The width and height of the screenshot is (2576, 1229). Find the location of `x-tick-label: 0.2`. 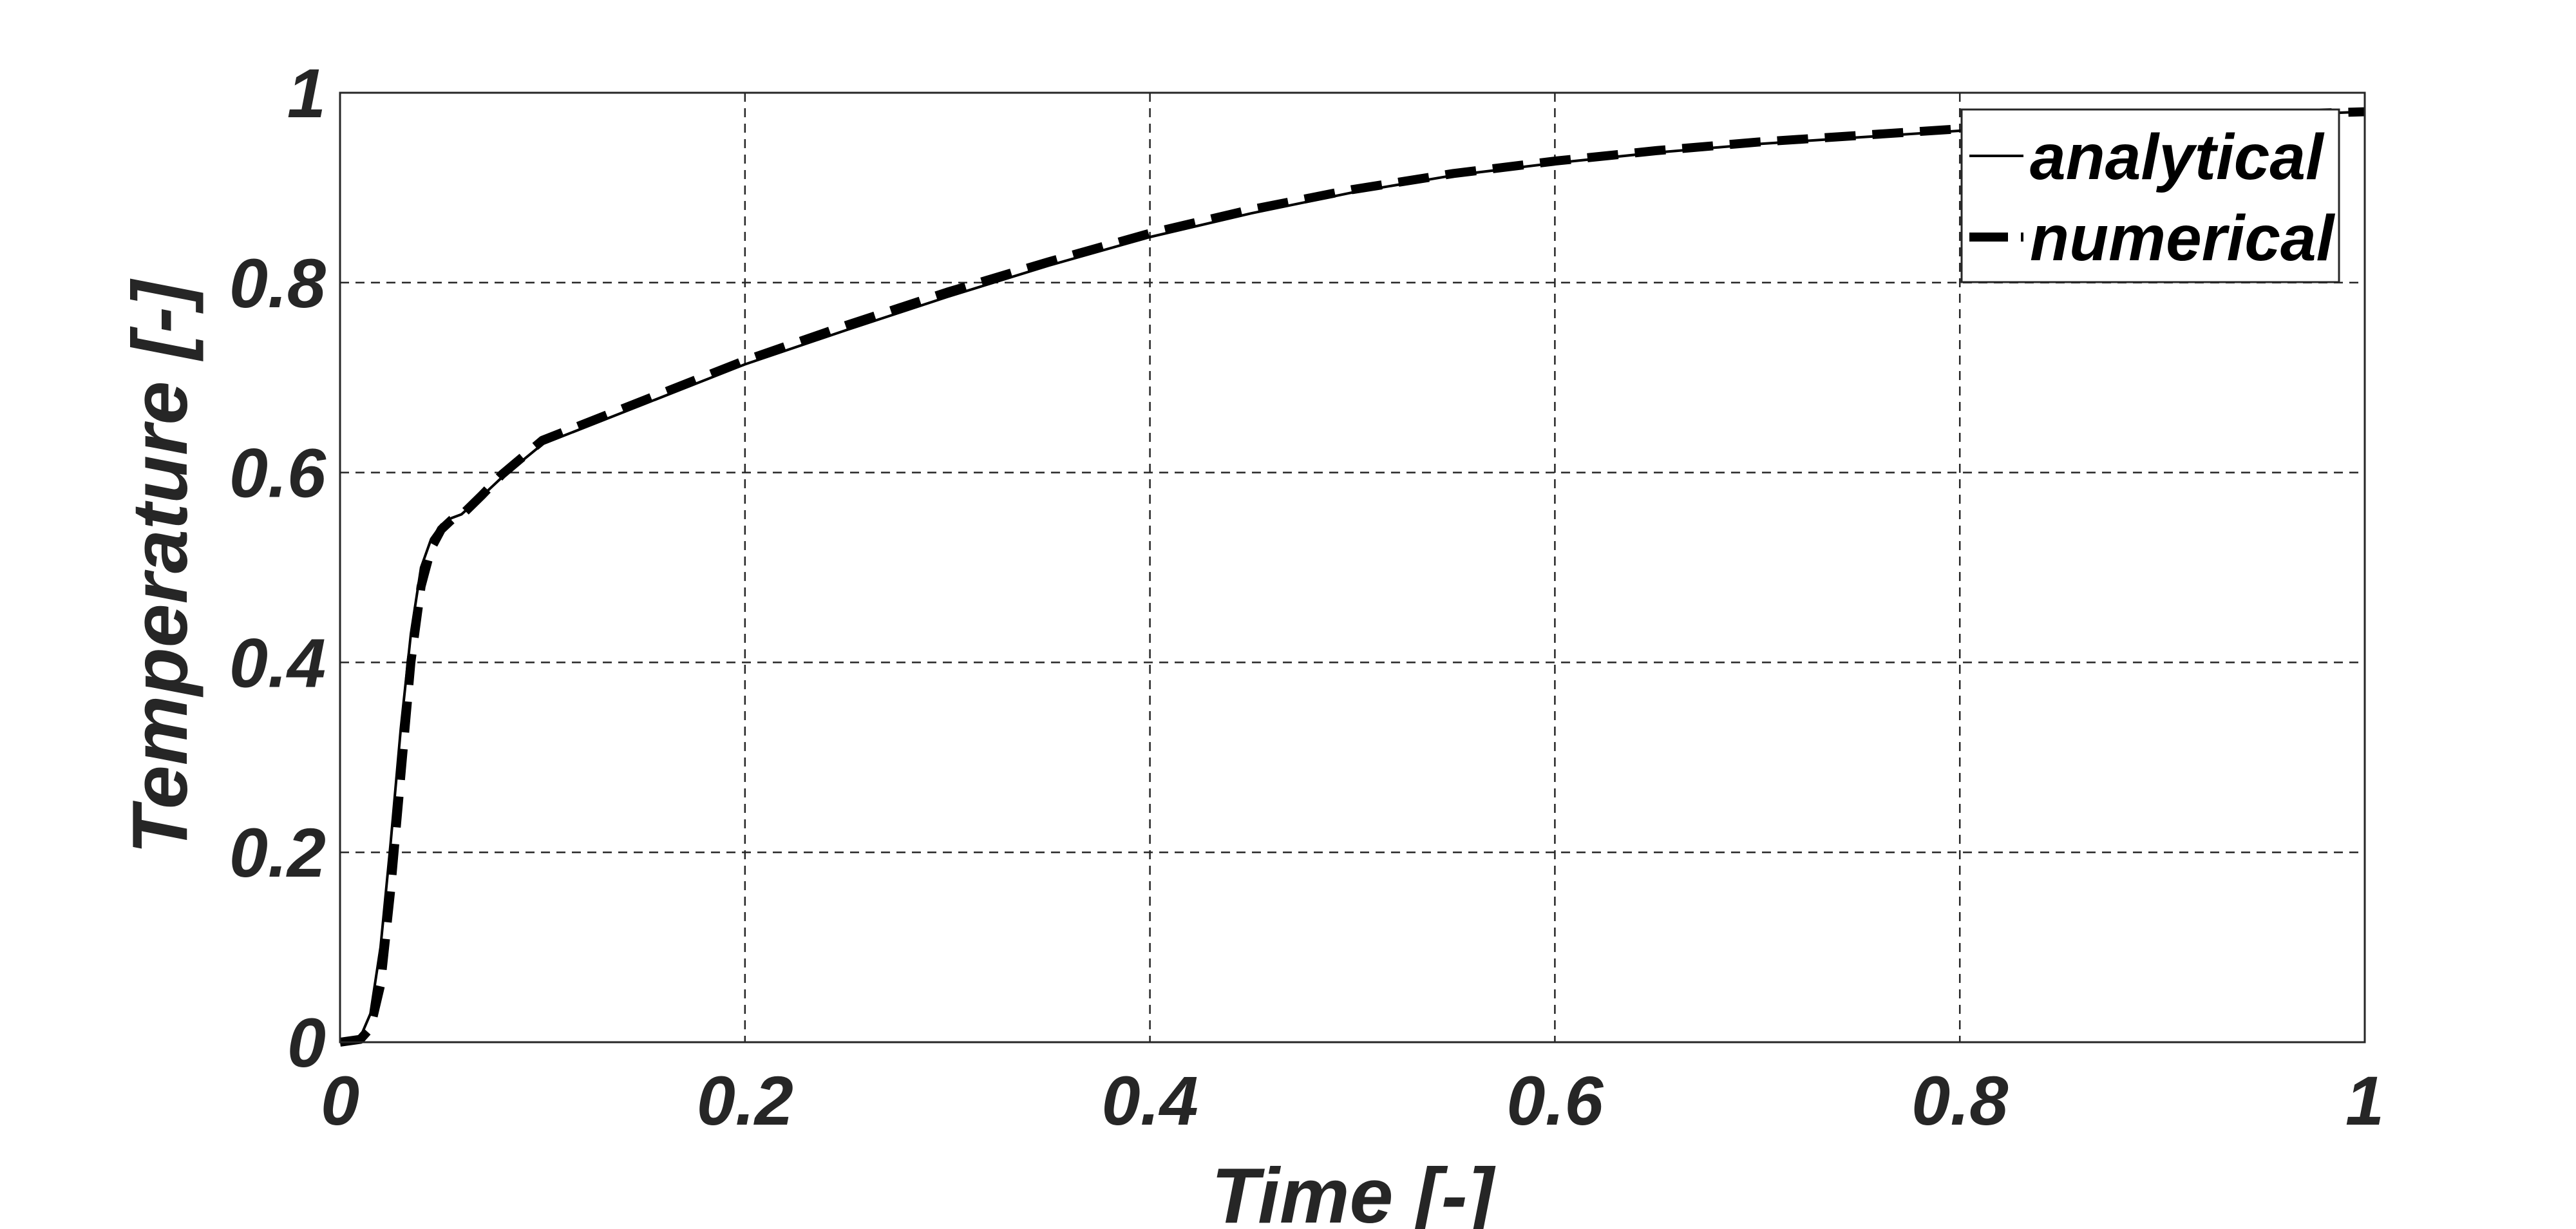

x-tick-label: 0.2 is located at coordinates (745, 1100).